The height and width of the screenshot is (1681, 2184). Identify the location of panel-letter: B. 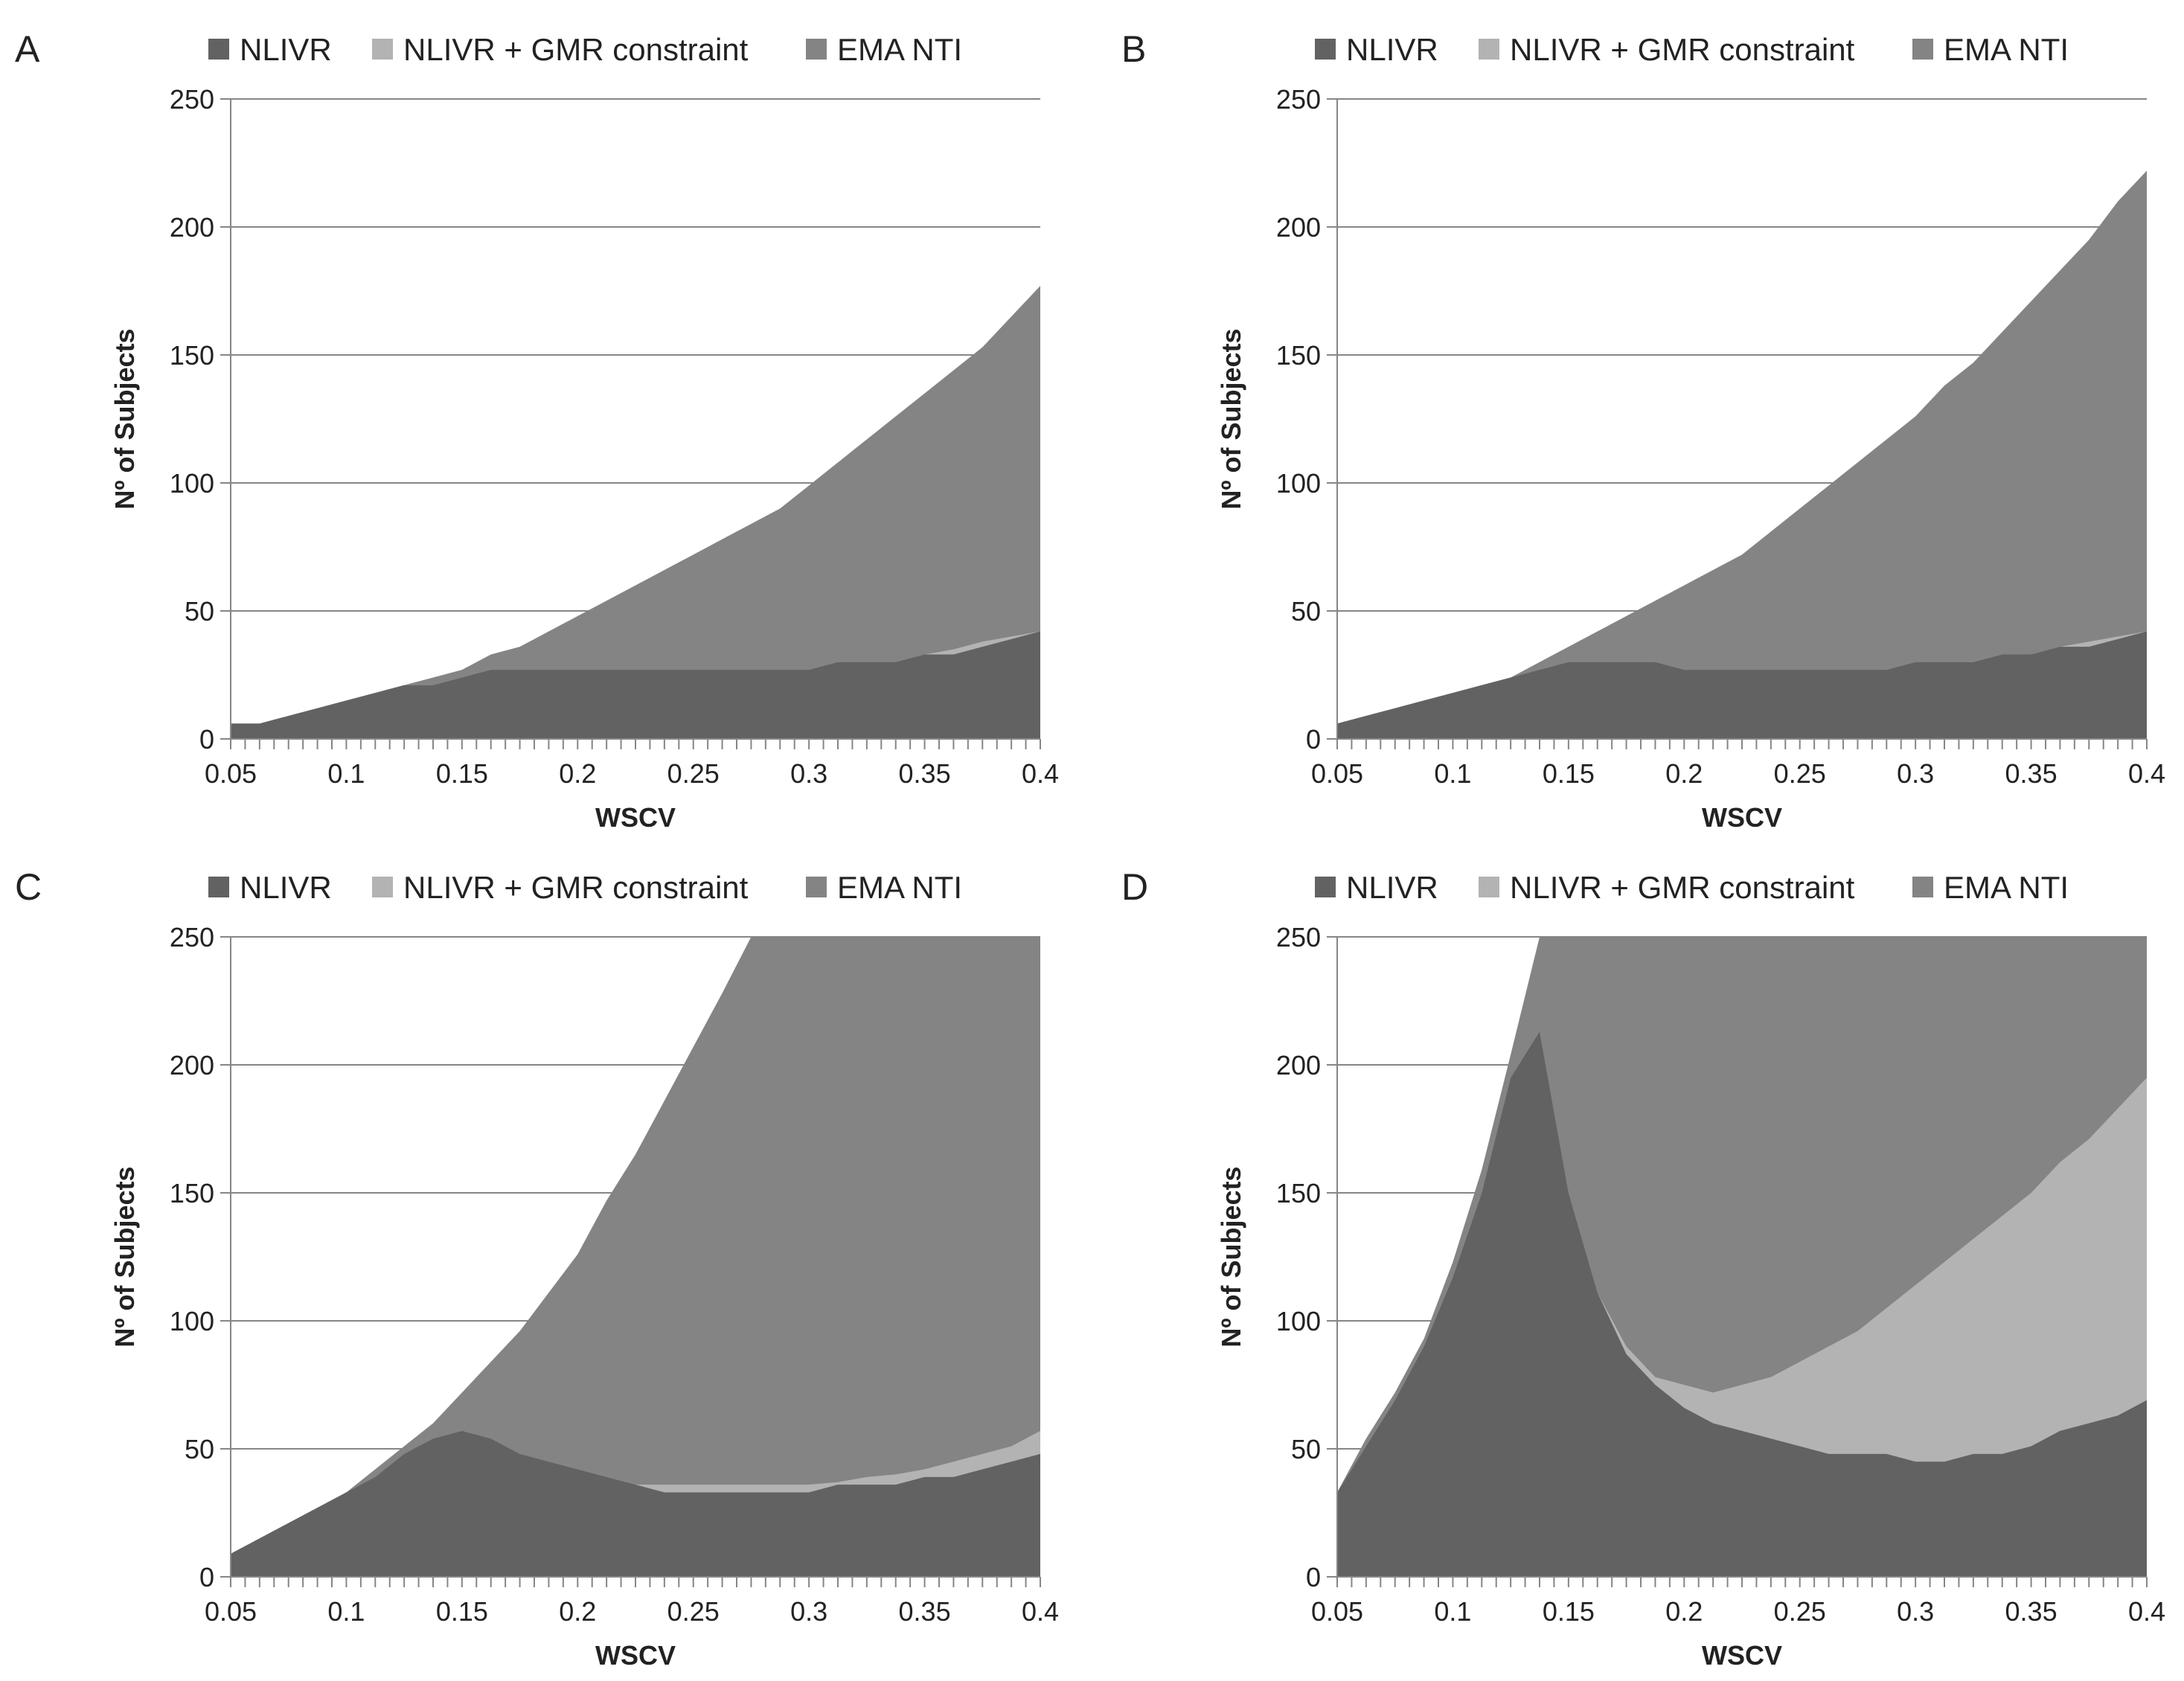
(1133, 49).